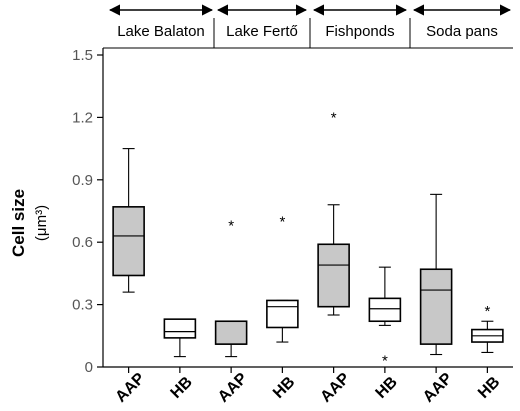 This screenshot has width=520, height=411. What do you see at coordinates (487, 328) in the screenshot?
I see `box-hb-8: *` at bounding box center [487, 328].